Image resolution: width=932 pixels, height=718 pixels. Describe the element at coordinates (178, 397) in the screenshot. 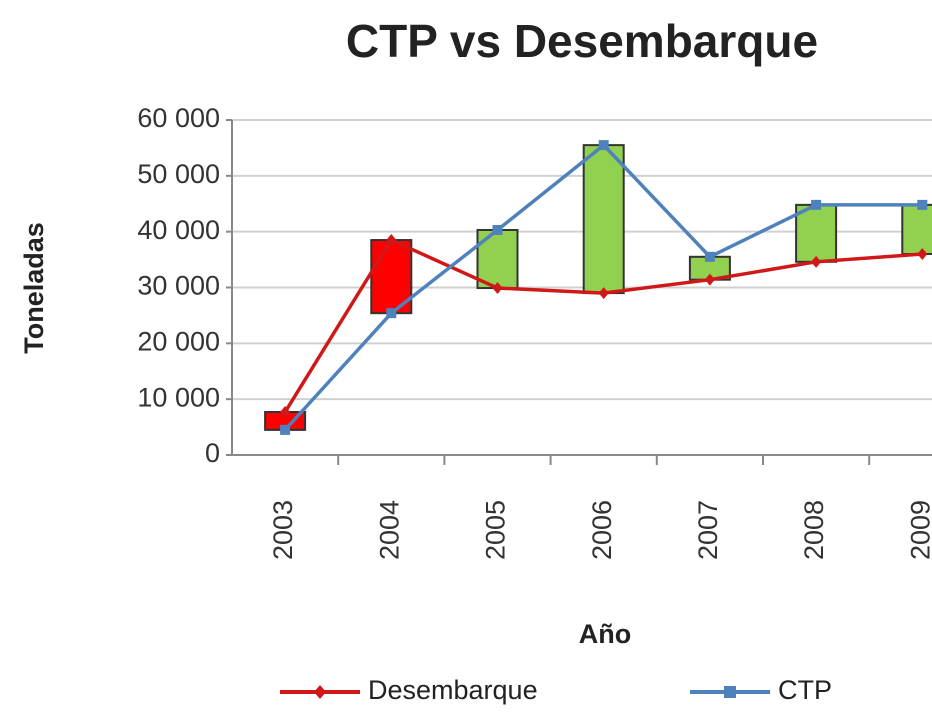

I see `y-tick-label: 10 000` at that location.